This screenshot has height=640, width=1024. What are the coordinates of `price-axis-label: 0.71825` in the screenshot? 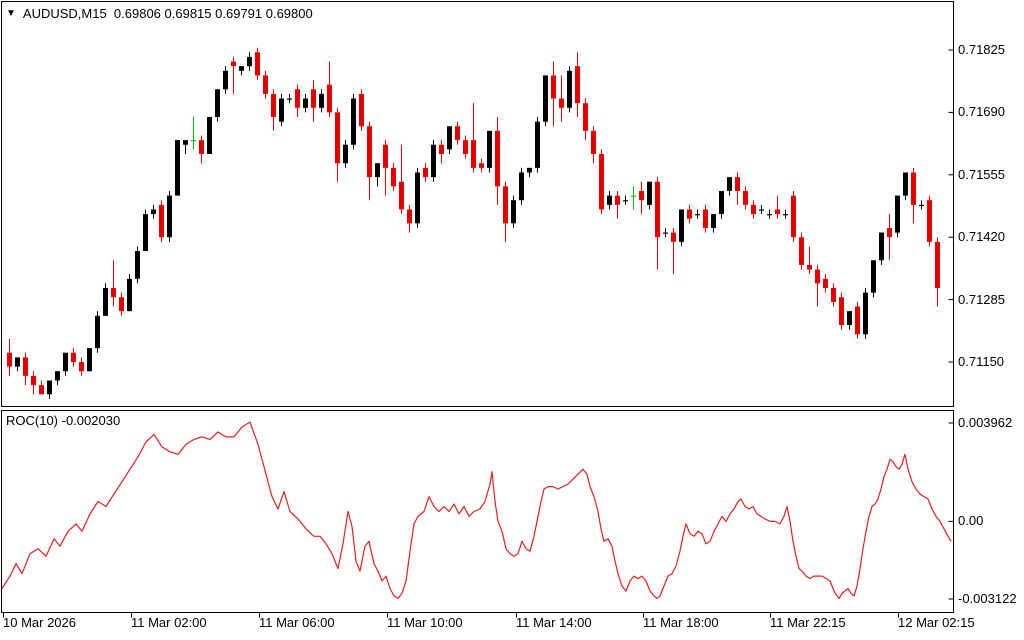 It's located at (981, 49).